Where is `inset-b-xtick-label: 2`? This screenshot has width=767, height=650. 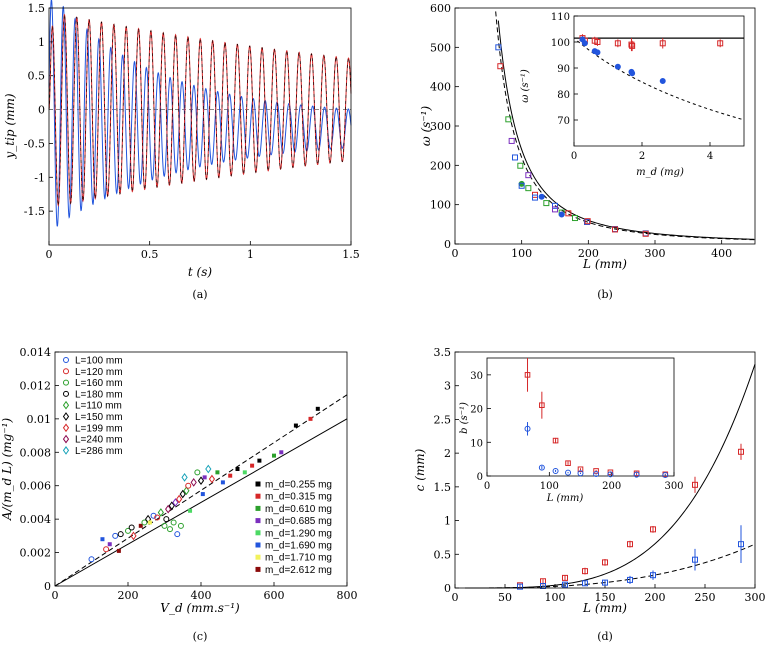 inset-b-xtick-label: 2 is located at coordinates (642, 156).